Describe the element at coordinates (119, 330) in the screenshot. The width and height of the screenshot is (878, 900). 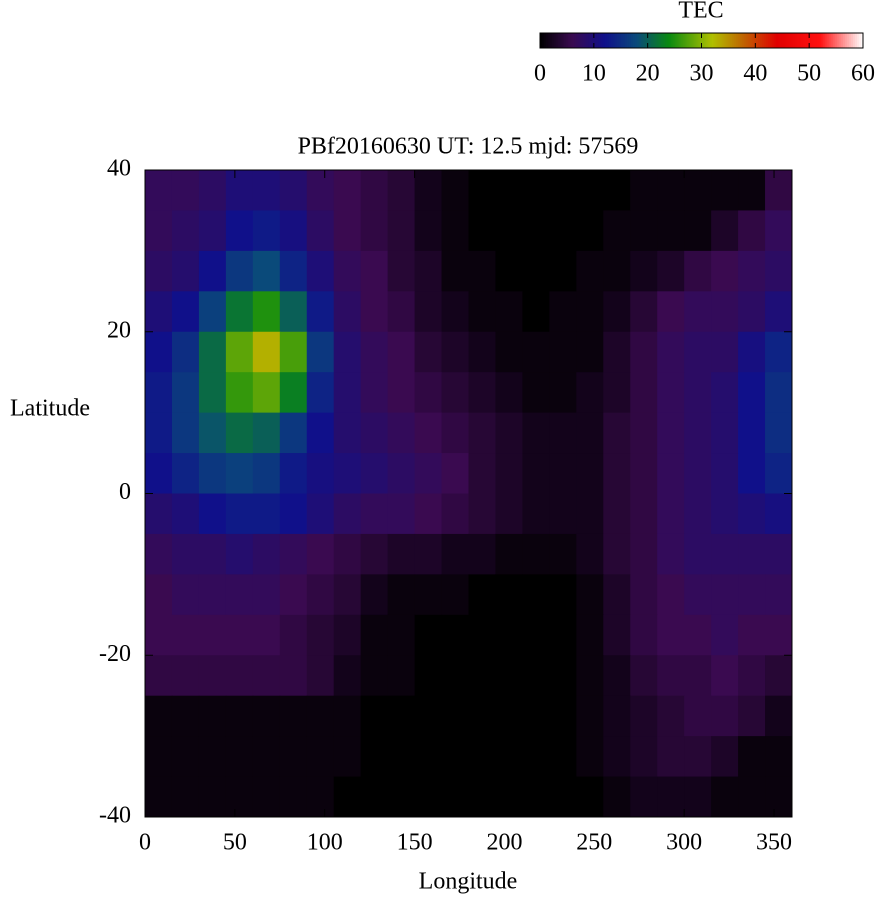
I see `y-tick-label: 20` at that location.